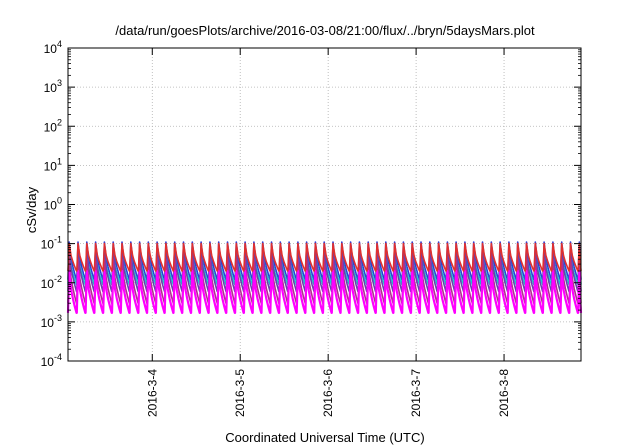  Describe the element at coordinates (53, 204) in the screenshot. I see `y-tick-label: 10⁰` at that location.